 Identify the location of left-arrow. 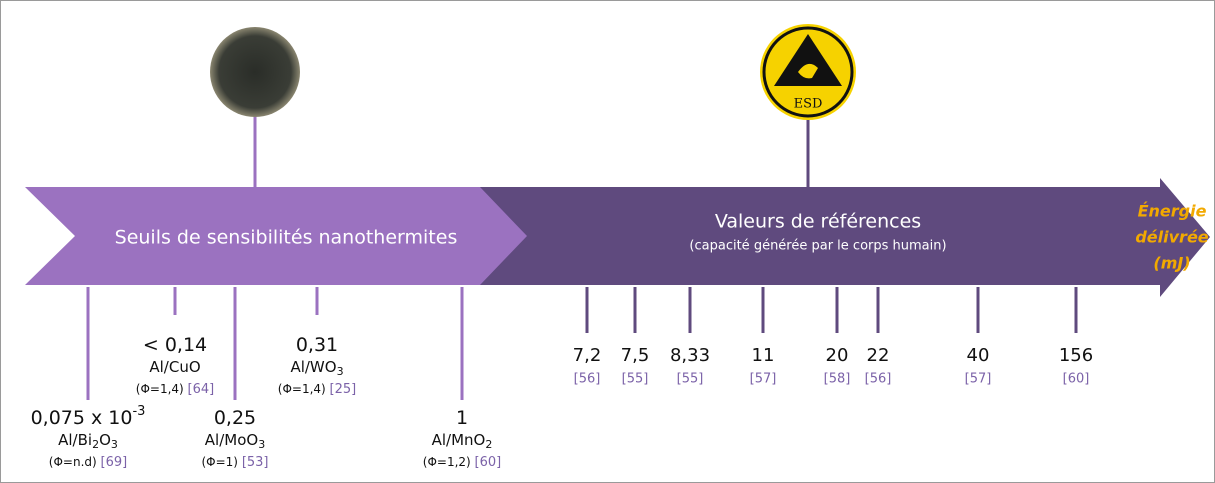
(276, 236).